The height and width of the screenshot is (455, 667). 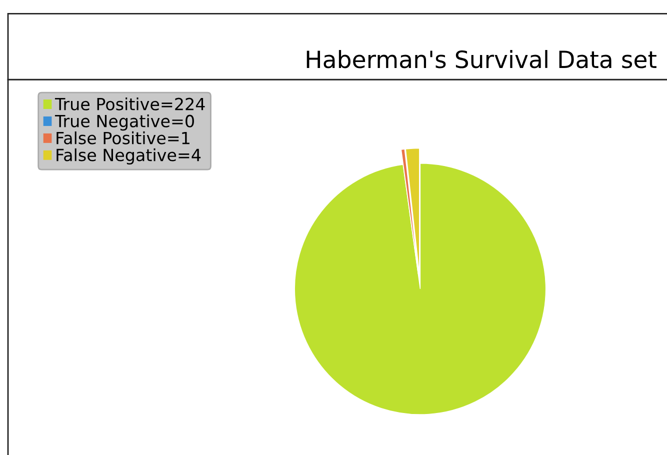 What do you see at coordinates (124, 122) in the screenshot?
I see `legend-label: True Negative=0` at bounding box center [124, 122].